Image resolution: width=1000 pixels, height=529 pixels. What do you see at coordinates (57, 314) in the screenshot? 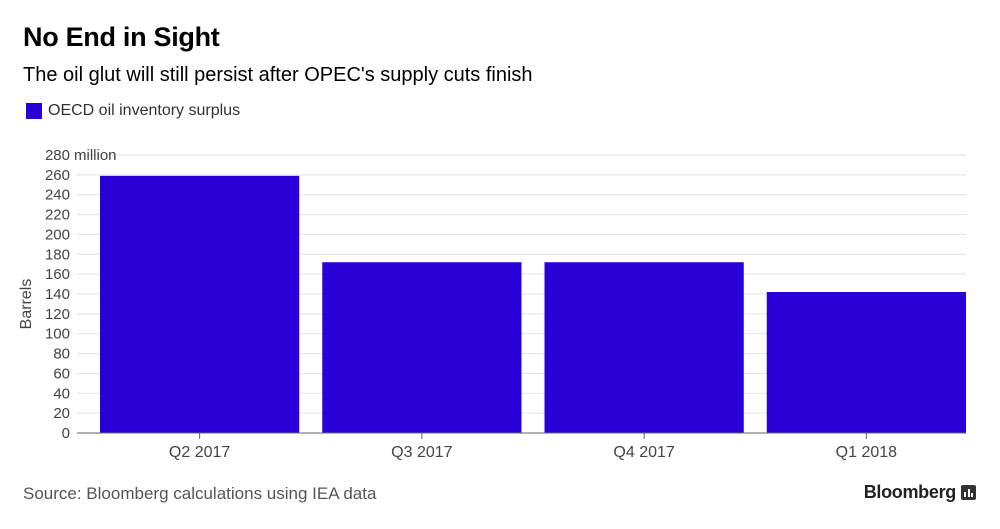
I see `y-tick-label: 120` at bounding box center [57, 314].